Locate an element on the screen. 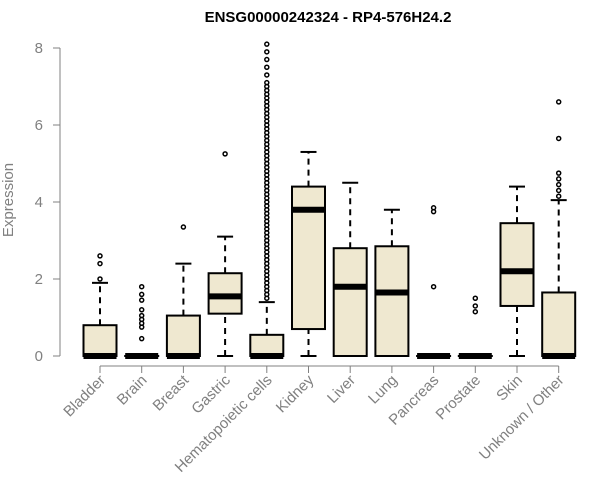 The image size is (600, 500). x-tick-label: Skin is located at coordinates (509, 388).